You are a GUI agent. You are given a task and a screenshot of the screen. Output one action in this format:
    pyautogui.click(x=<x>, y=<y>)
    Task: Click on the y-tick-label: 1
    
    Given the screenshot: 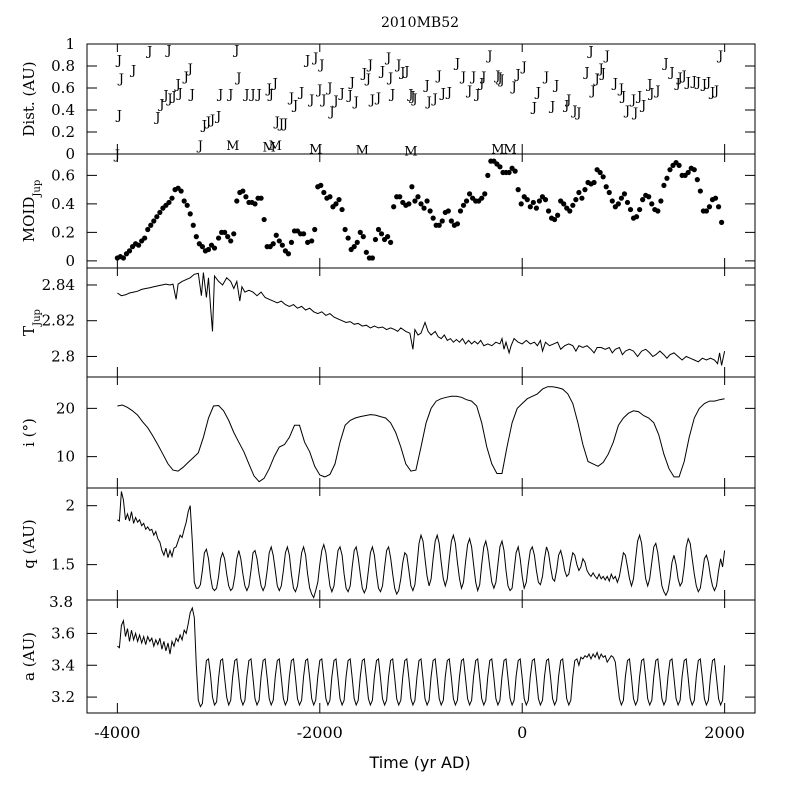 What is the action you would take?
    pyautogui.click(x=70, y=44)
    